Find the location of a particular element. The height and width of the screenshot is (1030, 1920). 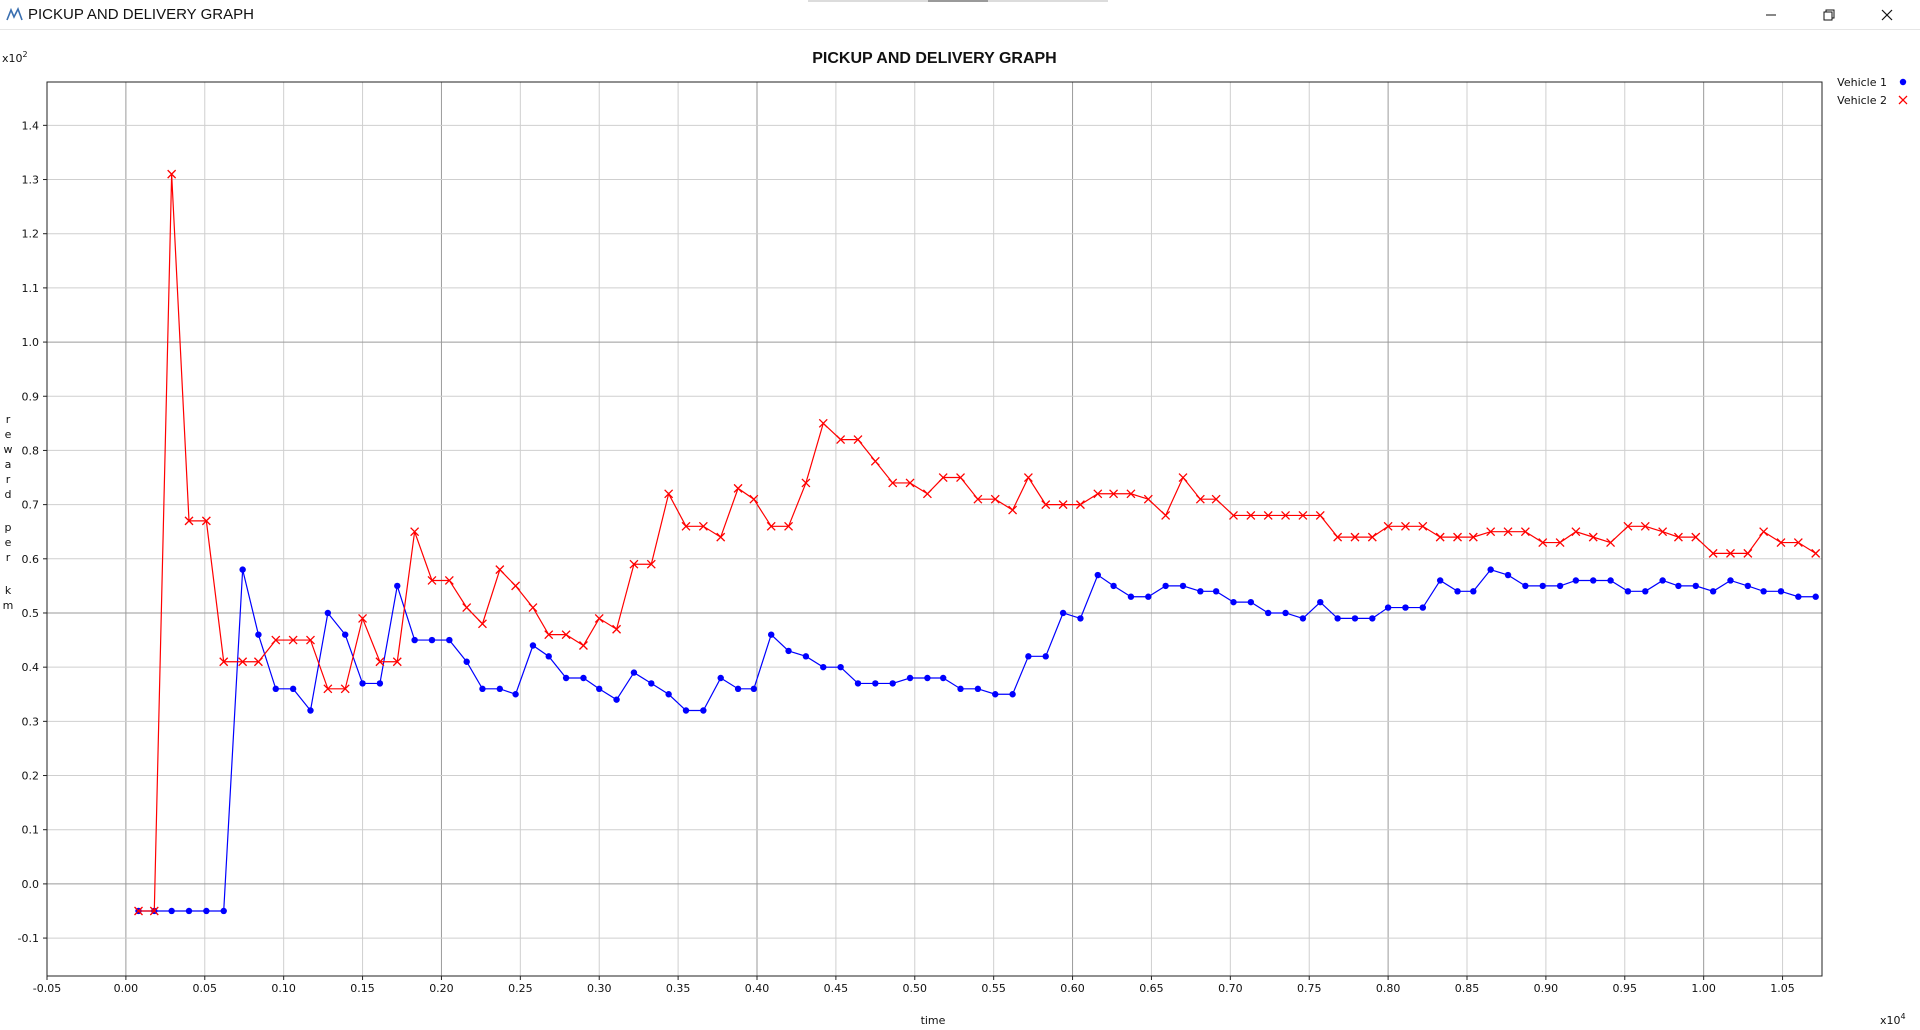

x-tick-label: 0.65 is located at coordinates (1151, 988).